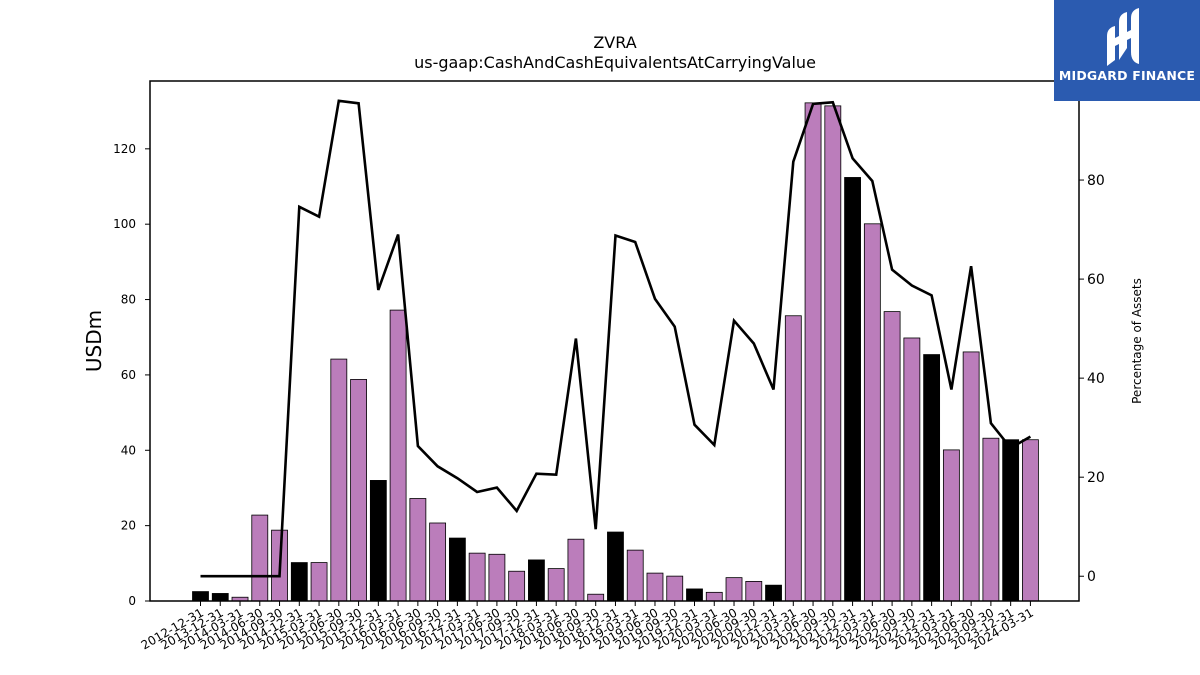  I want to click on y2-tick-label: 60, so click(1096, 280).